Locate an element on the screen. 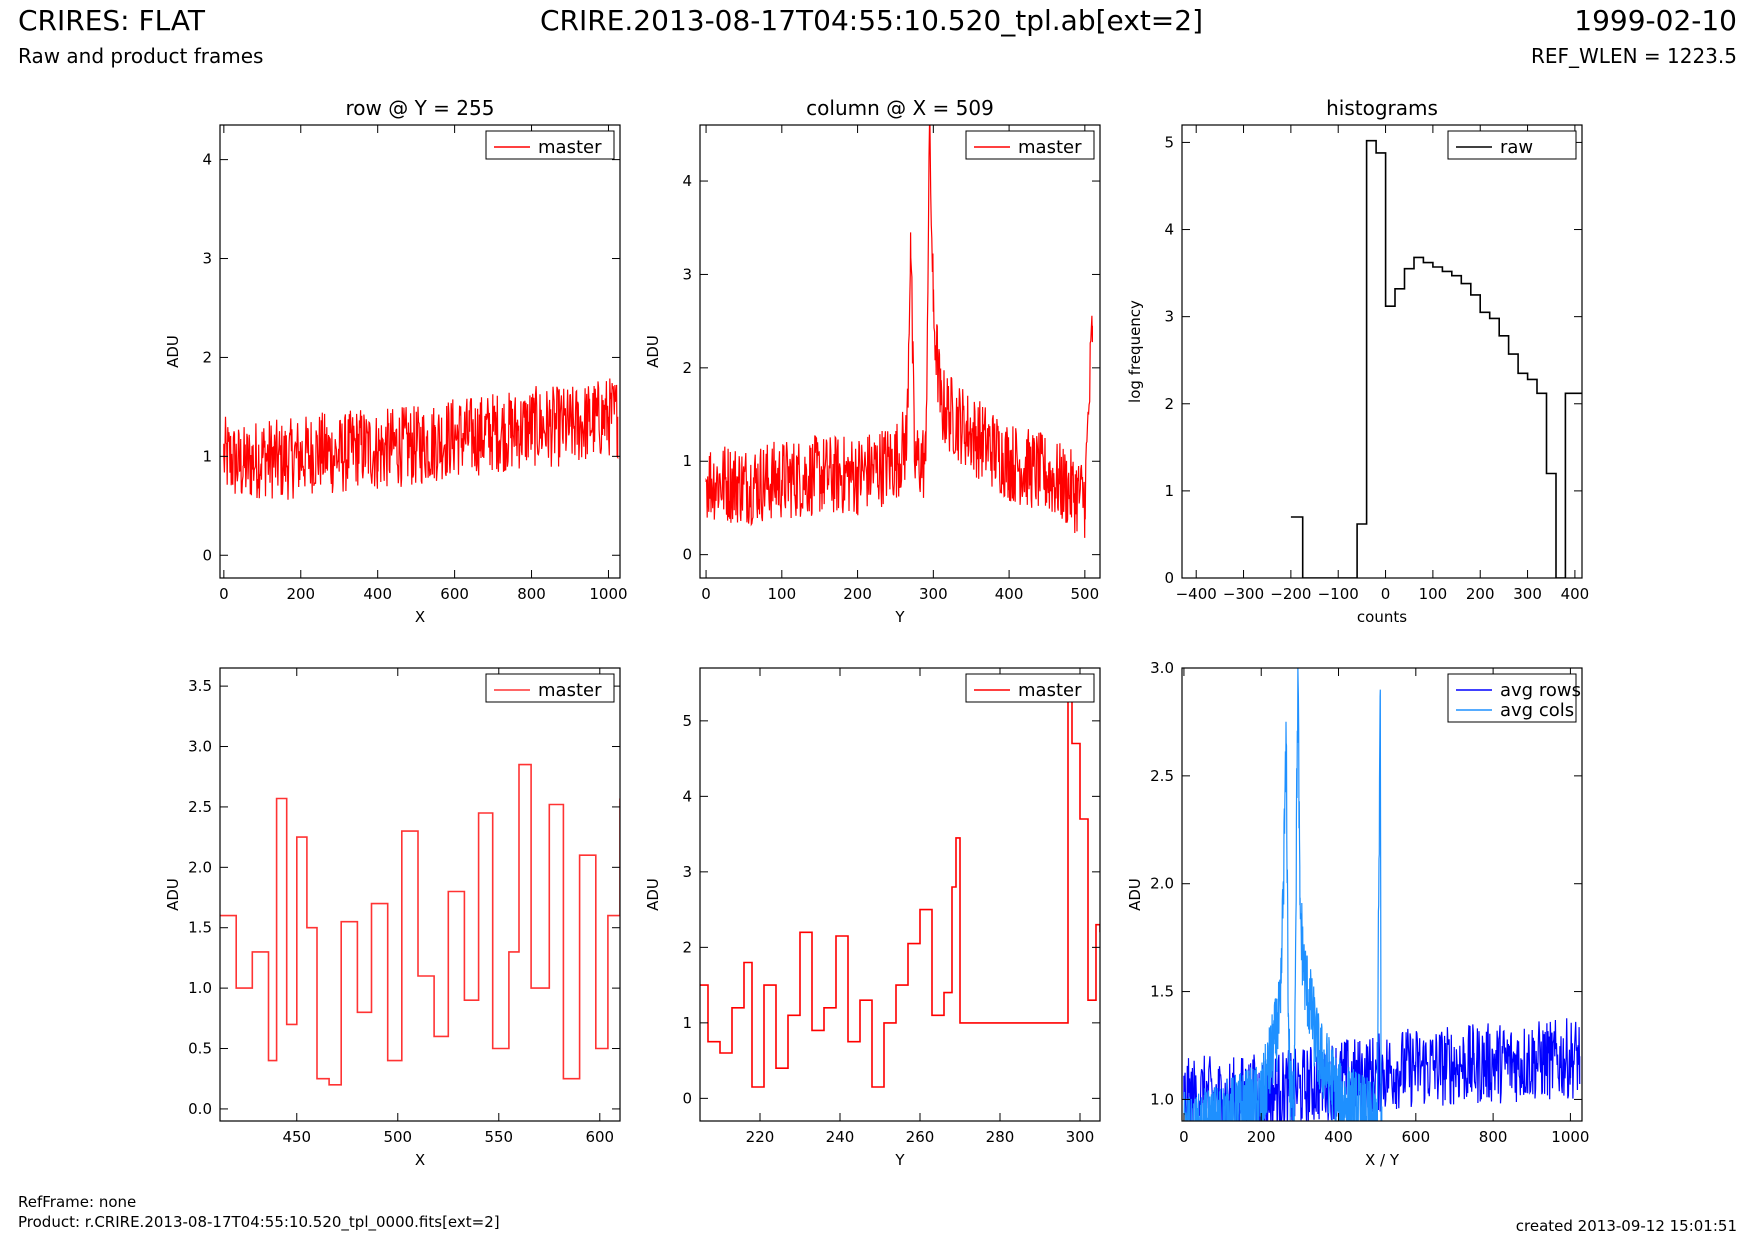 This screenshot has width=1755, height=1245. legend-label: avg rows is located at coordinates (1540, 690).